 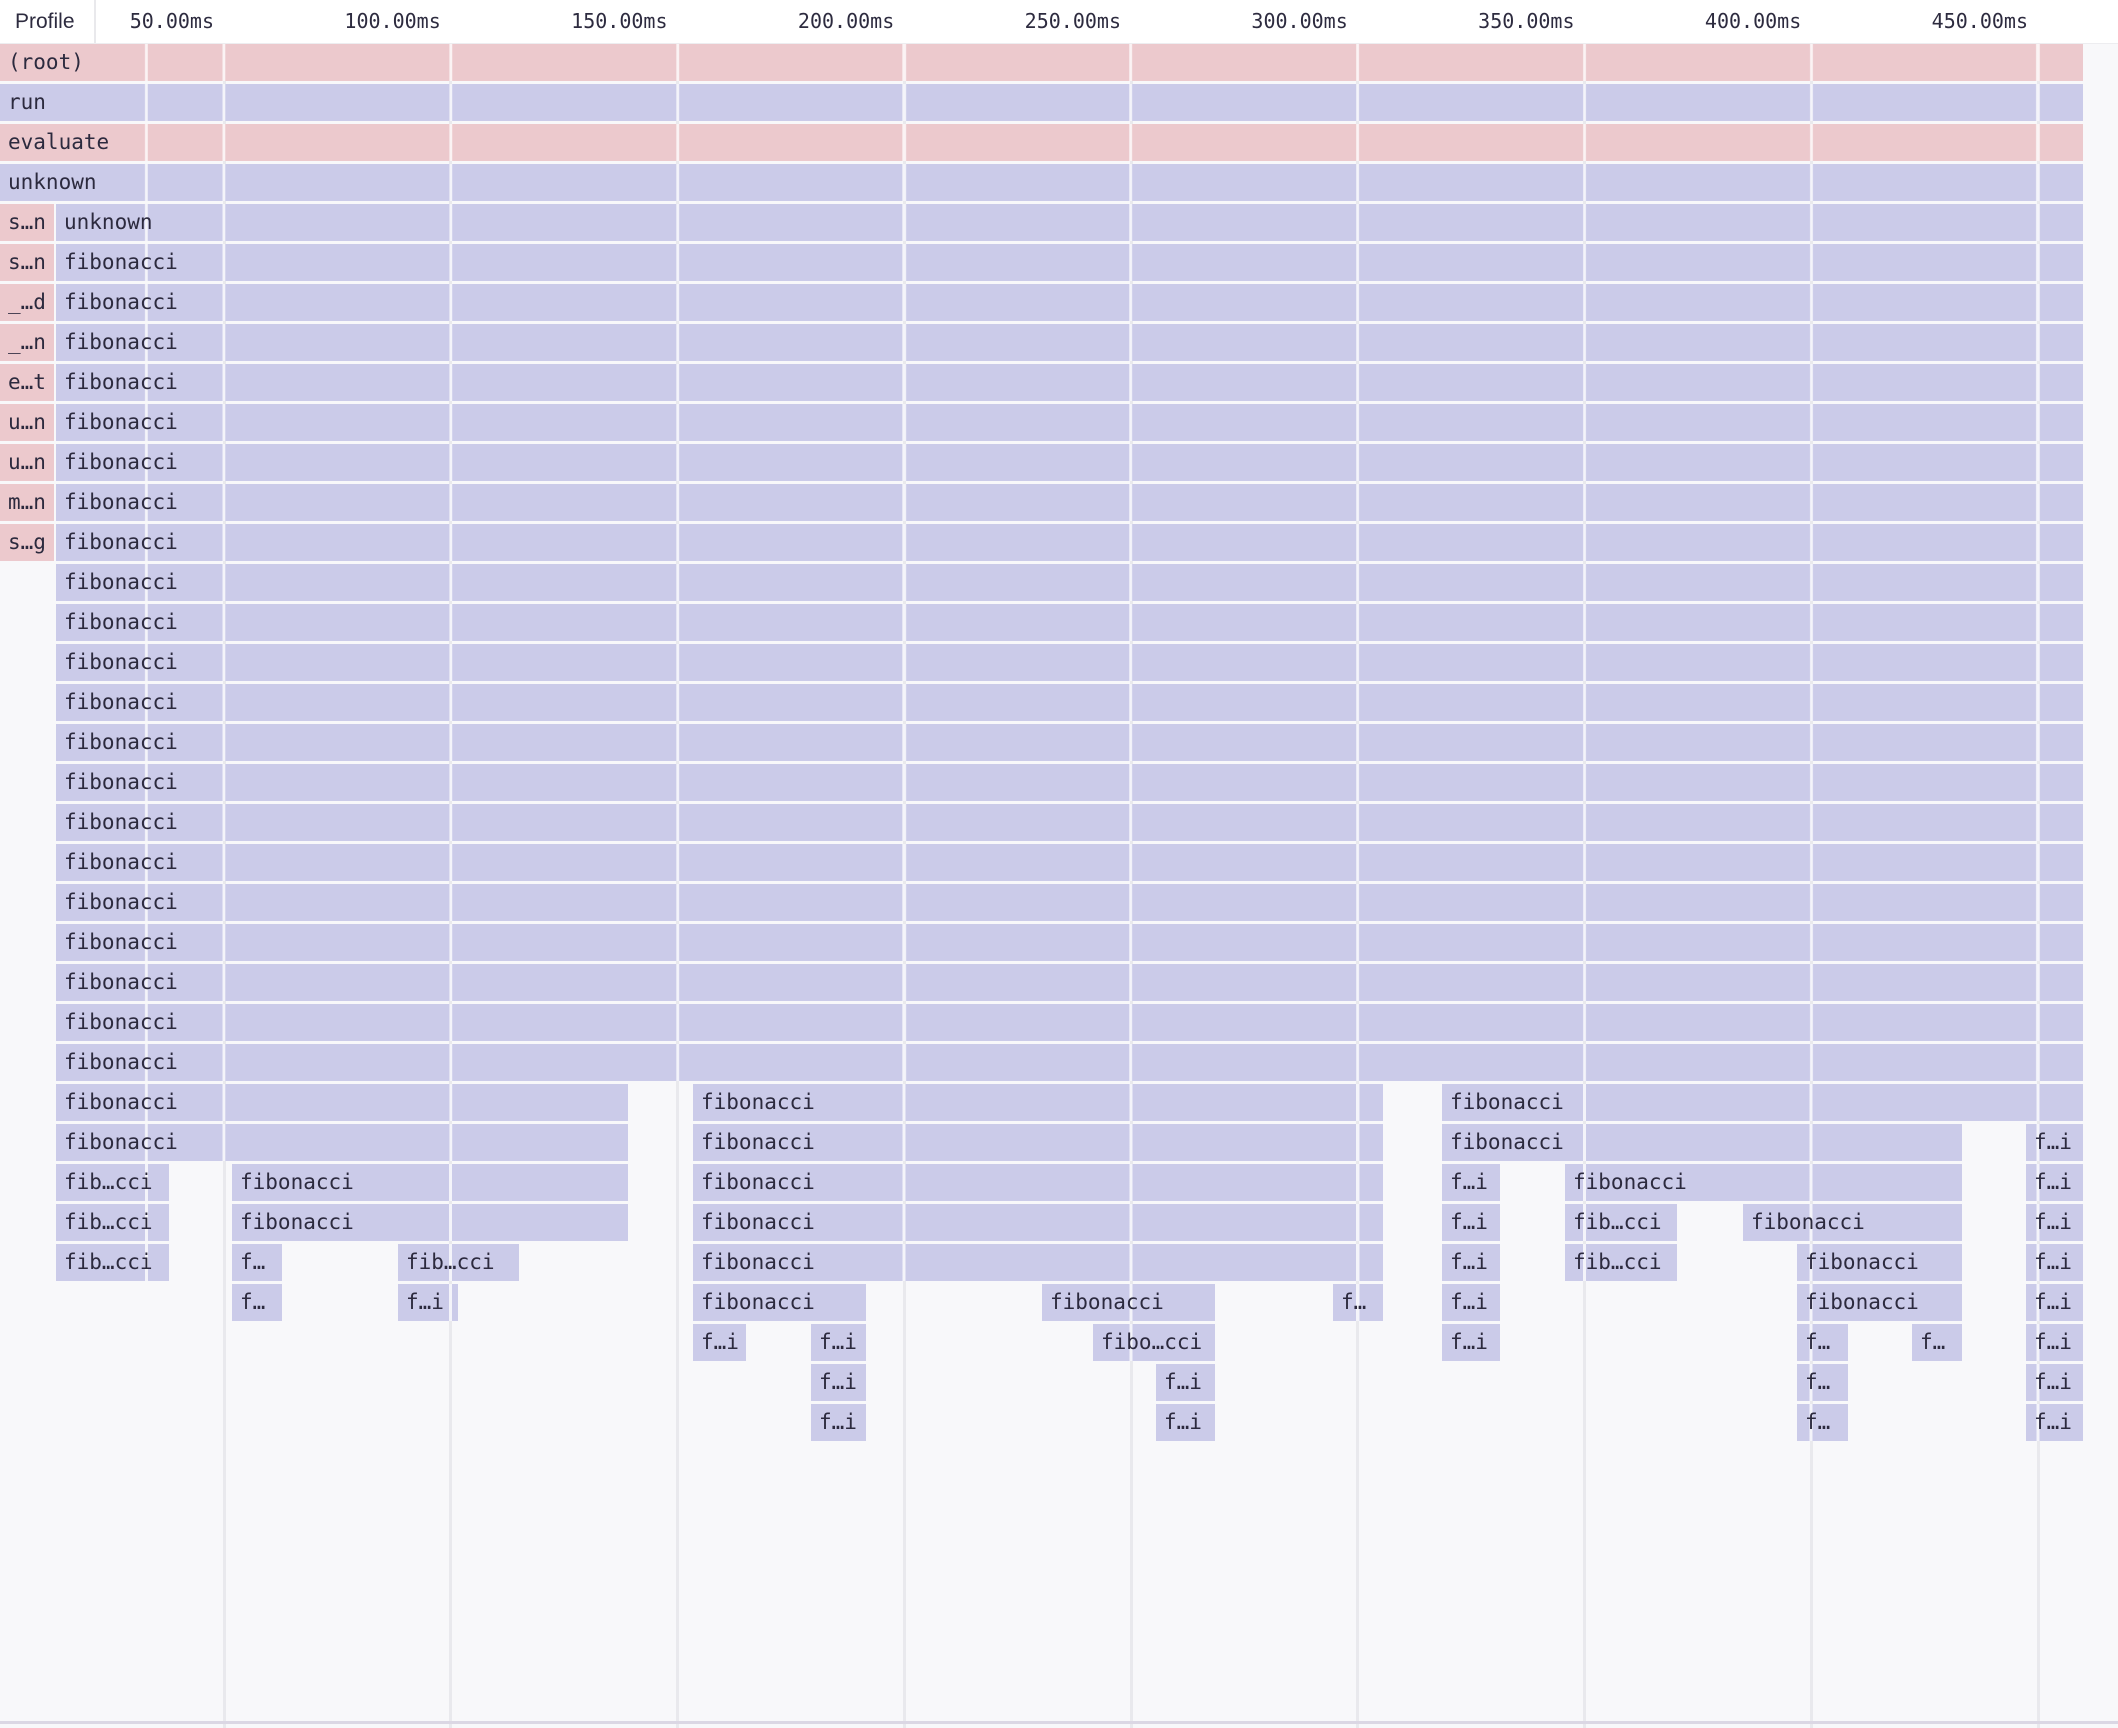 I want to click on bottom-scroll-rule, so click(x=1059, y=1722).